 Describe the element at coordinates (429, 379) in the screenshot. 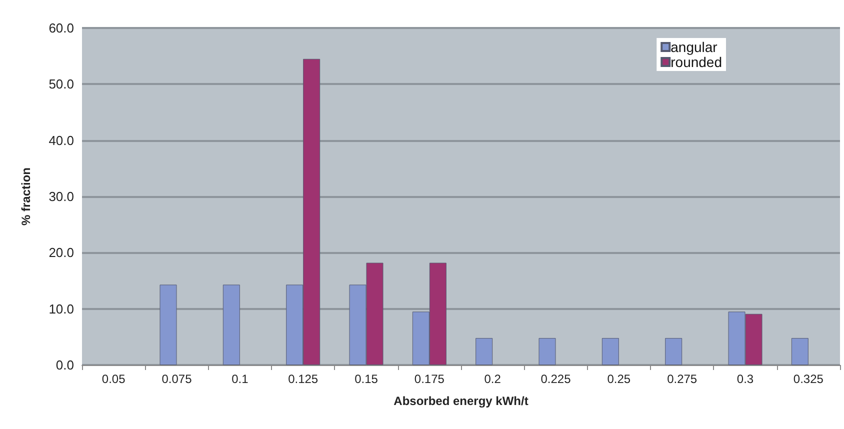

I see `x-tick-label: 0.175` at that location.